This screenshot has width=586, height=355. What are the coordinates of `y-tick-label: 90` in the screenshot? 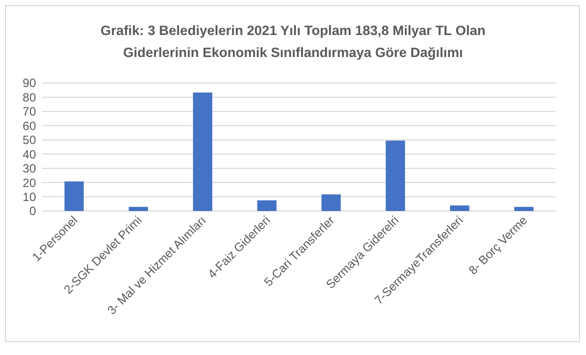 It's located at (29, 83).